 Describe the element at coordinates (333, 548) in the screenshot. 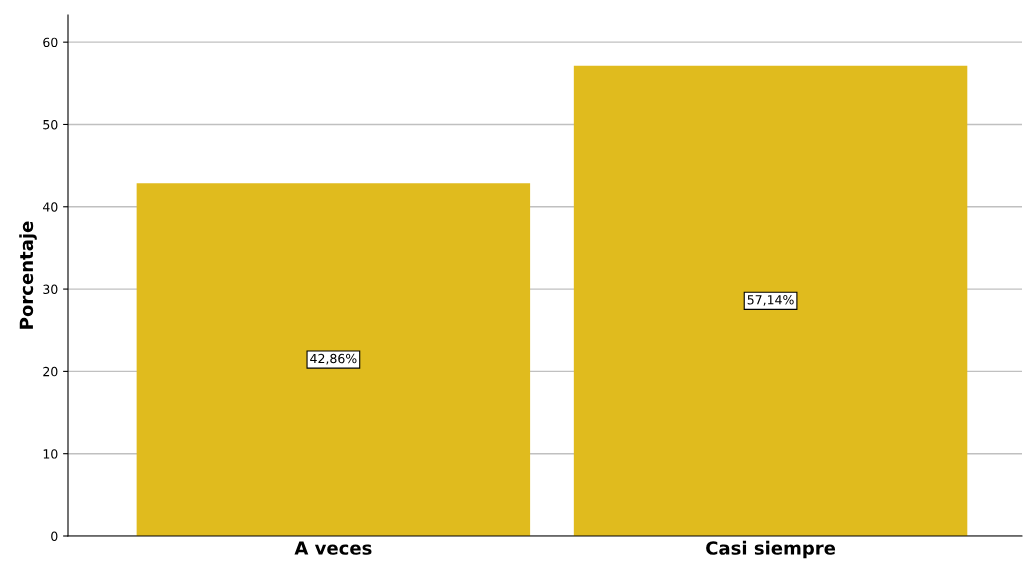

I see `x-tick-label: A veces` at that location.